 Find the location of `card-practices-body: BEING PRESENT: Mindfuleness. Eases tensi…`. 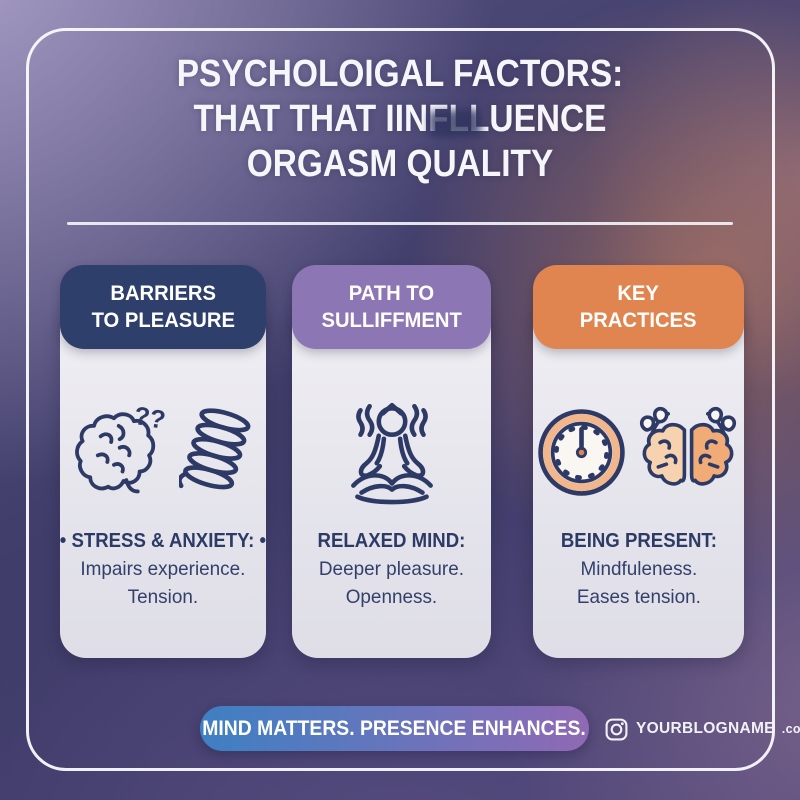

card-practices-body: BEING PRESENT: Mindfuleness. Eases tensi… is located at coordinates (638, 478).